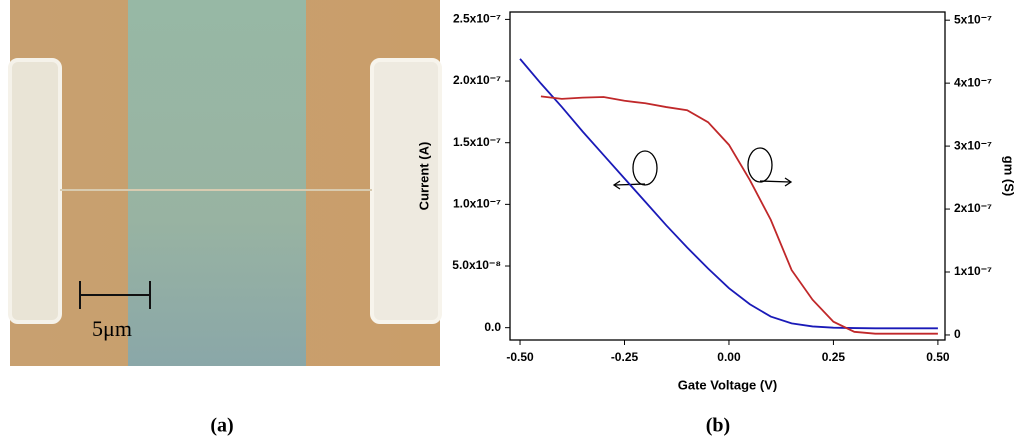 This screenshot has width=1021, height=441. Describe the element at coordinates (112, 328) in the screenshot. I see `scale-label: 5μm` at that location.